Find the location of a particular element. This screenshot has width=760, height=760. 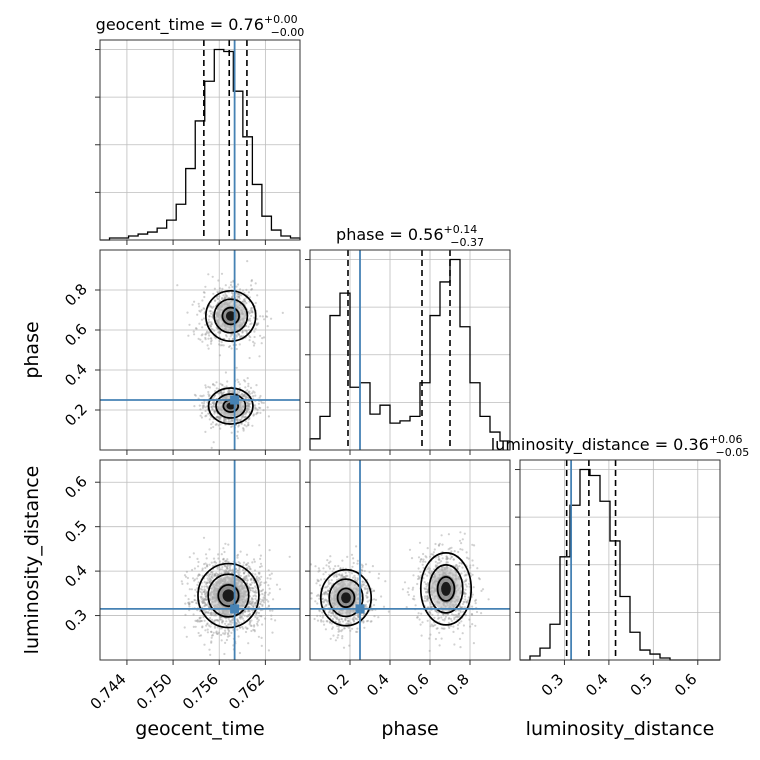

y-tick-label: 0.3 is located at coordinates (76, 621).